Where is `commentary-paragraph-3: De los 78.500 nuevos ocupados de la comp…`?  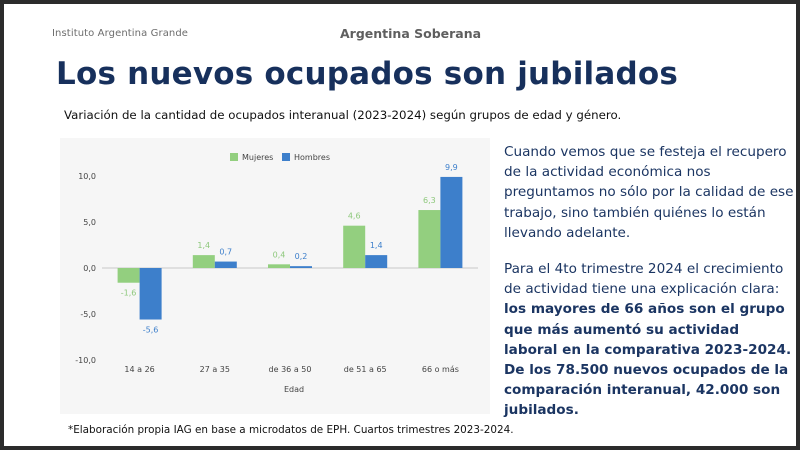 commentary-paragraph-3: De los 78.500 nuevos ocupados de la comp… is located at coordinates (649, 390).